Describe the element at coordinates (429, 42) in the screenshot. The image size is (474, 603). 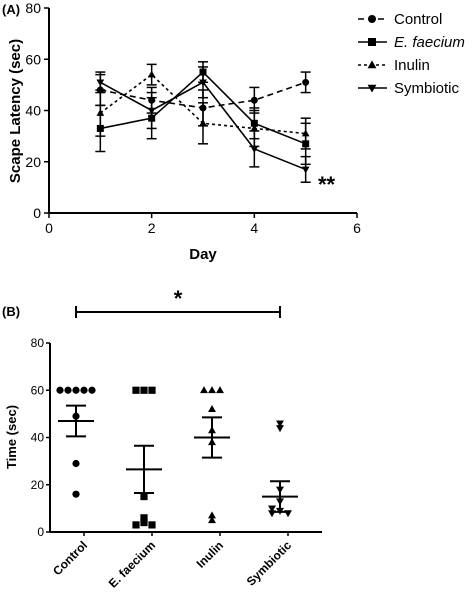
I see `legend-label: E. faecium` at that location.